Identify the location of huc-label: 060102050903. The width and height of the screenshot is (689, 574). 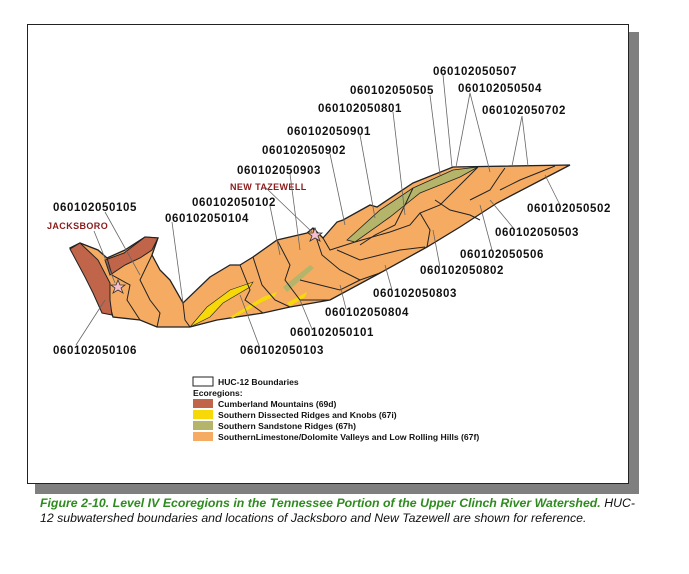
(279, 171).